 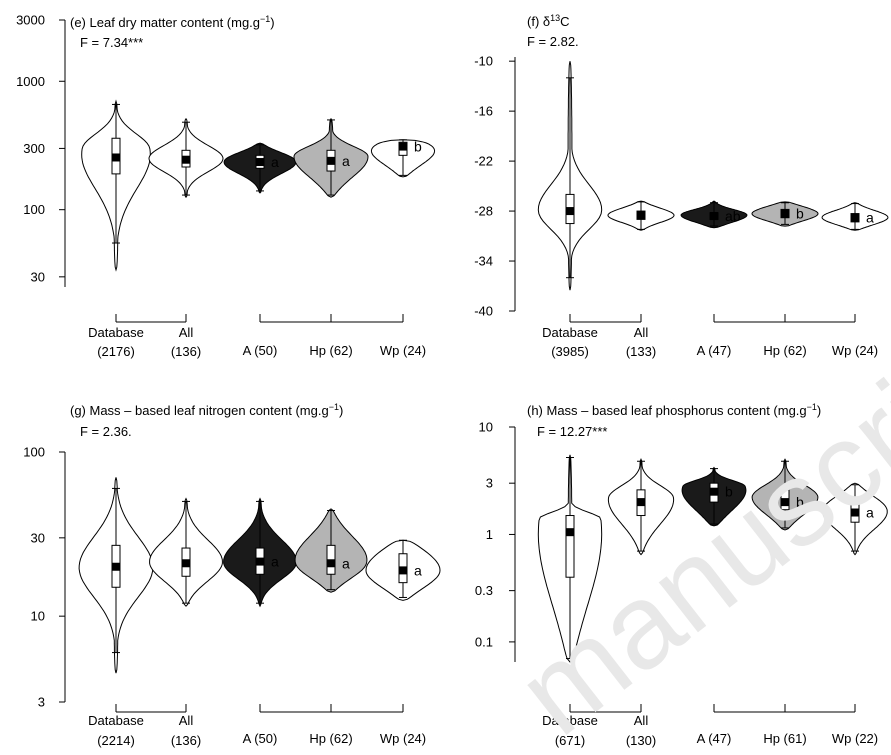 What do you see at coordinates (484, 641) in the screenshot?
I see `y-tick-label: 0.1` at bounding box center [484, 641].